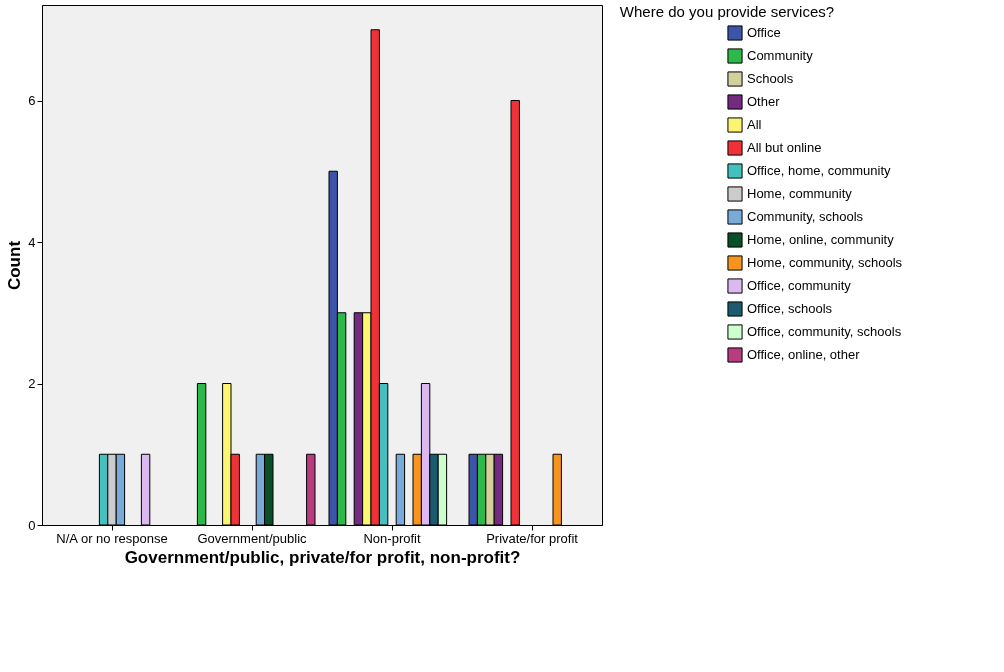 This screenshot has height=672, width=1004. Describe the element at coordinates (112, 538) in the screenshot. I see `x-tick-label: N/A or no response` at that location.